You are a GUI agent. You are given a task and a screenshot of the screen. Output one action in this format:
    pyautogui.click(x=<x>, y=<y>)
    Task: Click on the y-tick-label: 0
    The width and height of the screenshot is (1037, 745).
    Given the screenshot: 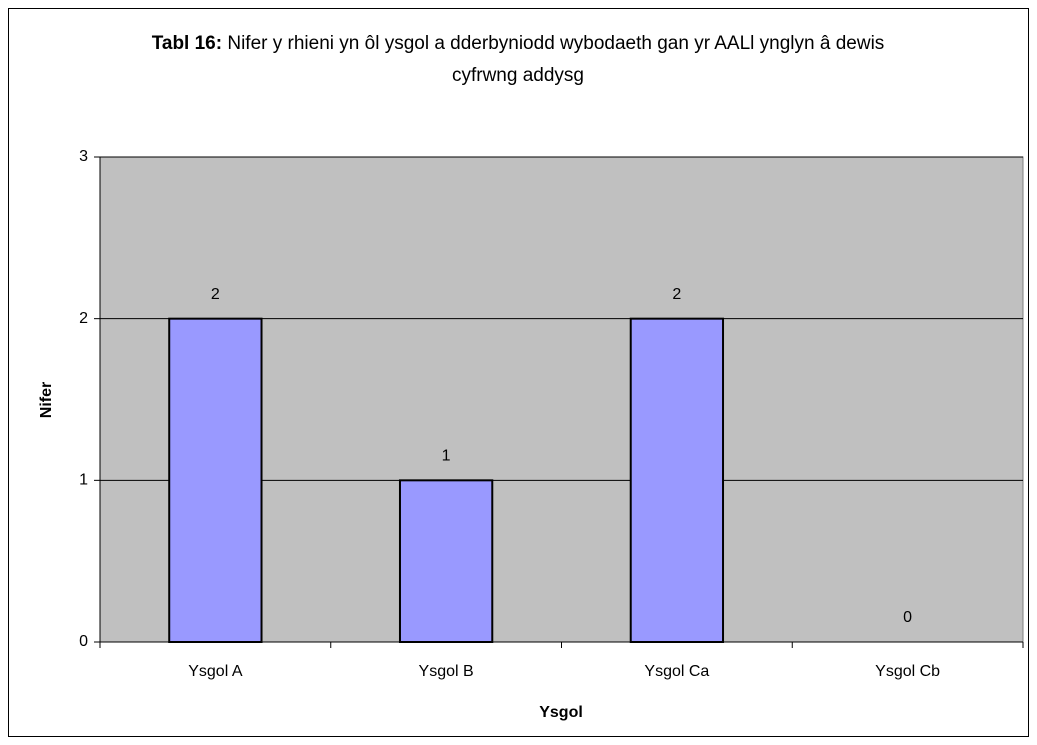 What is the action you would take?
    pyautogui.click(x=83, y=641)
    